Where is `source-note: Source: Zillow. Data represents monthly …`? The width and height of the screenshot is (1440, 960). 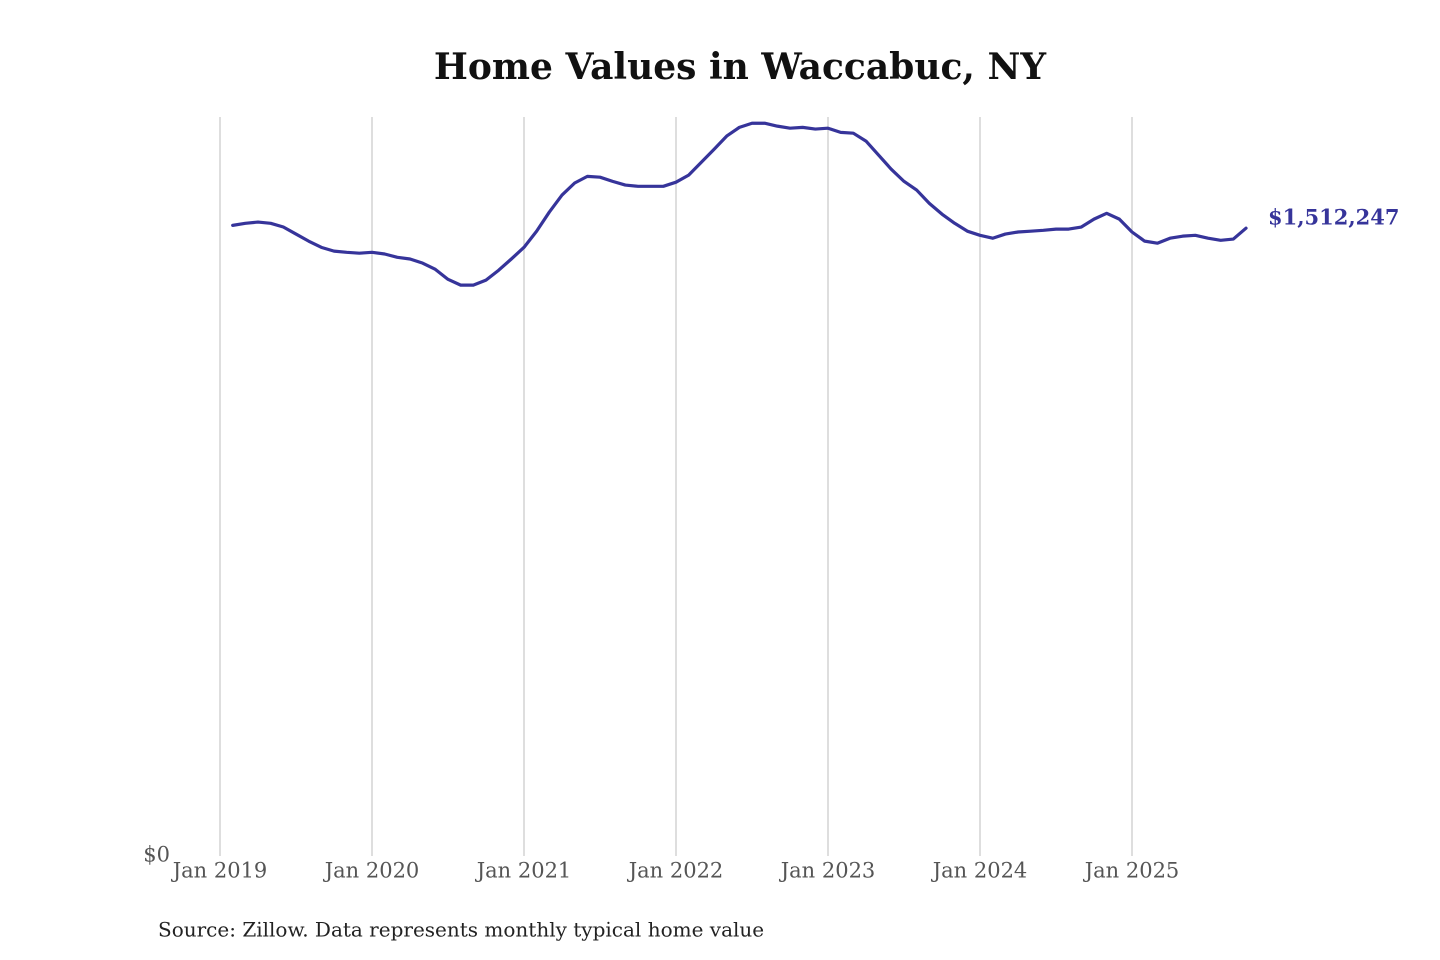
source-note: Source: Zillow. Data represents monthly … is located at coordinates (461, 930).